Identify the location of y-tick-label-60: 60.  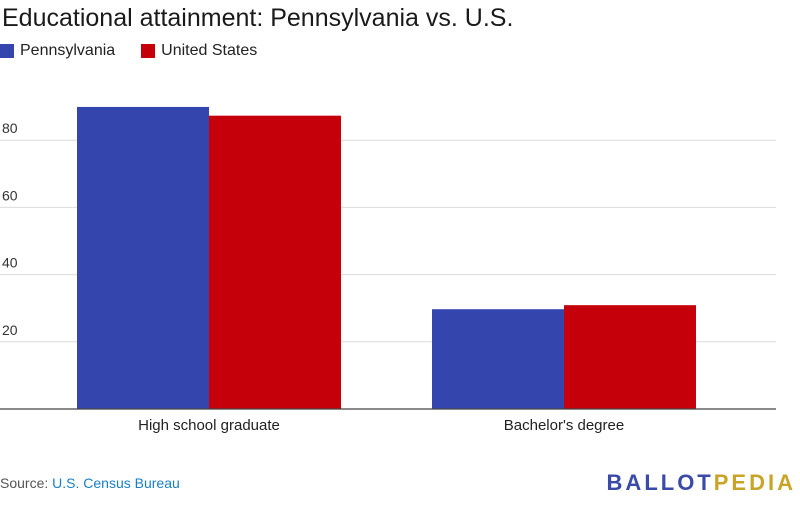
(10, 195).